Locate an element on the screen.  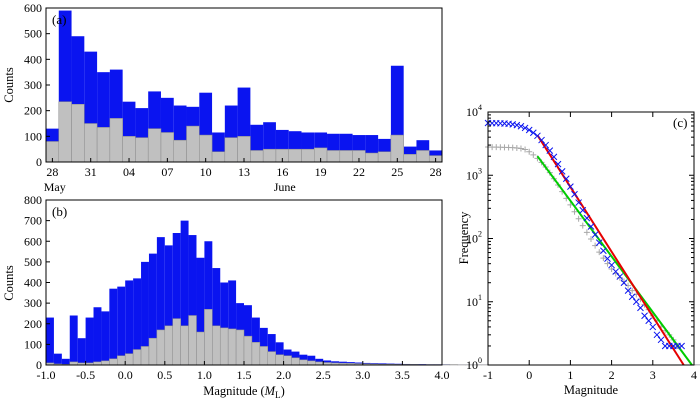
x-tick-label-c: 4 is located at coordinates (694, 375).